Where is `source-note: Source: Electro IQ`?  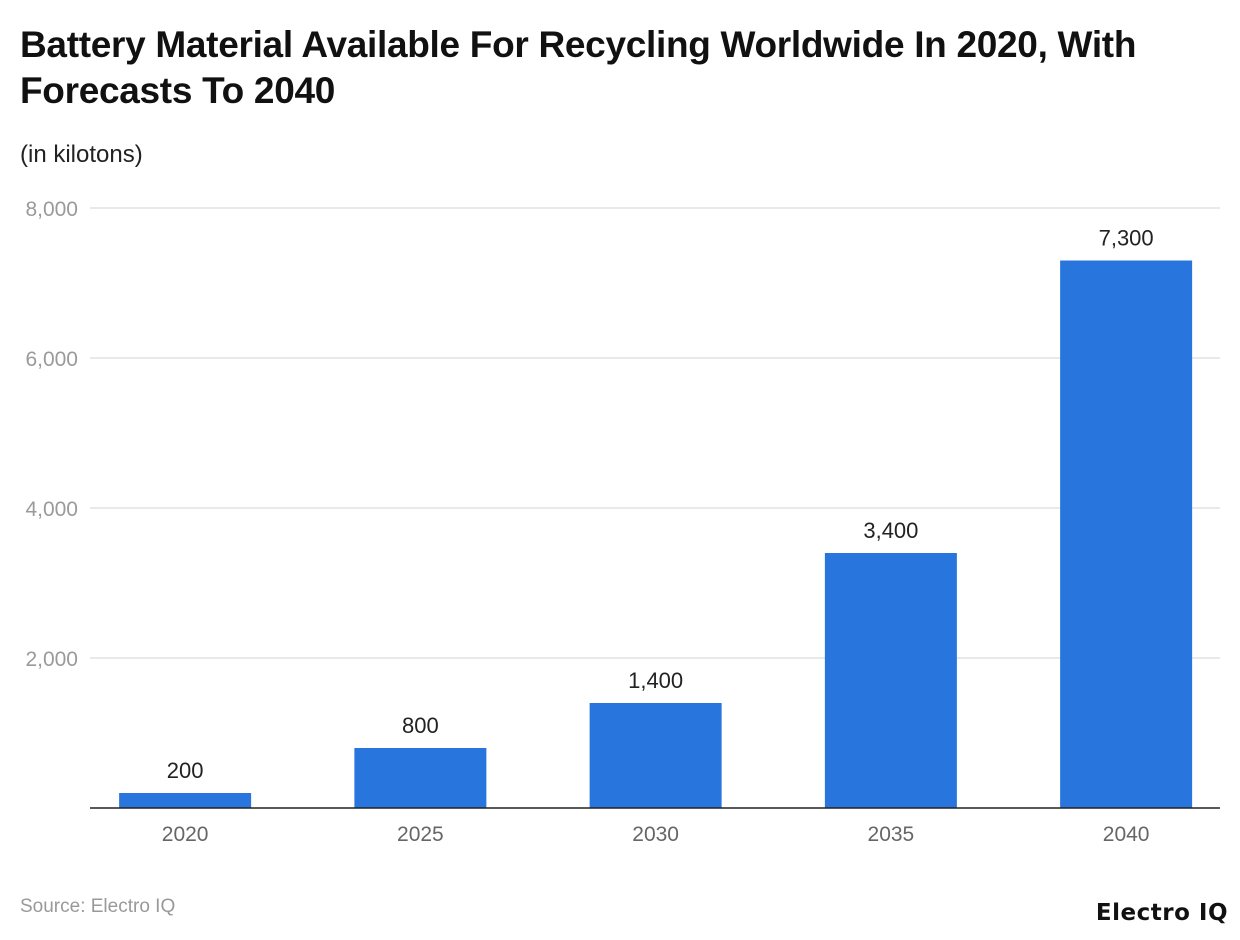
source-note: Source: Electro IQ is located at coordinates (98, 906).